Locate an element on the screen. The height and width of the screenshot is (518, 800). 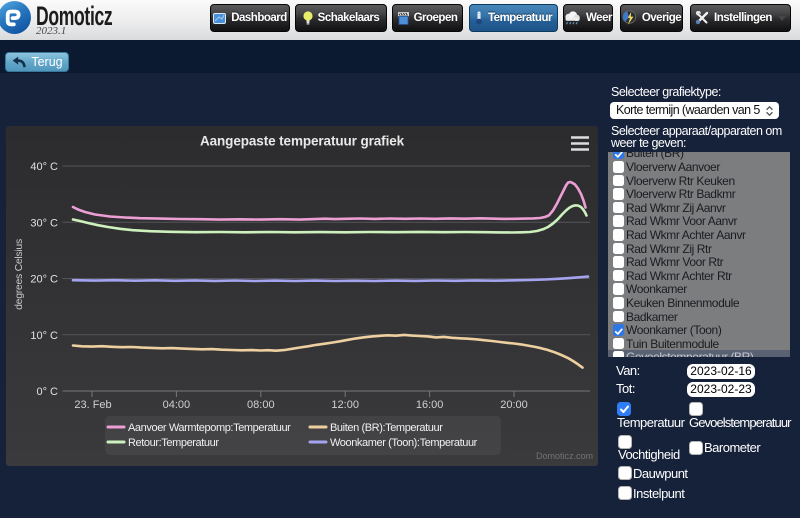
svg-text: Aangepaste temperatuur grafiek is located at coordinates (302, 141).